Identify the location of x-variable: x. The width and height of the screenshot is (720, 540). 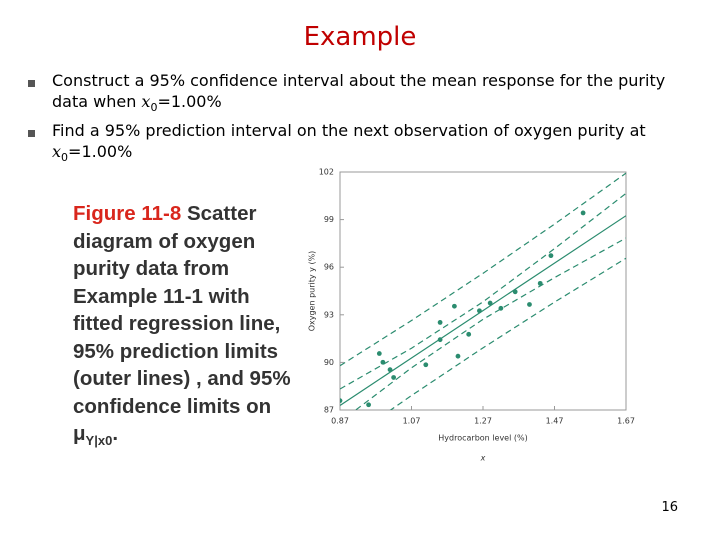
(483, 458).